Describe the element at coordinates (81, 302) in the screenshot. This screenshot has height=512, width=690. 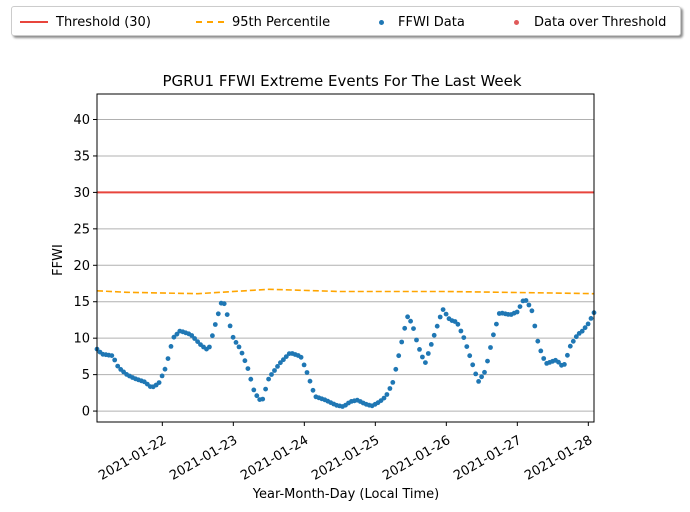
I see `y-tick-label: 15` at that location.